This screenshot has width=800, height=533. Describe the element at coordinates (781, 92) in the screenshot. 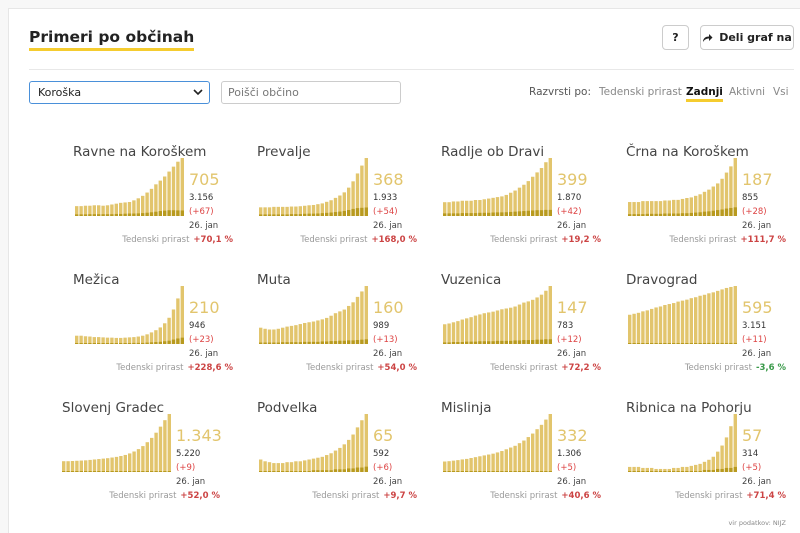

I see `sort-option-all: Vsi` at that location.